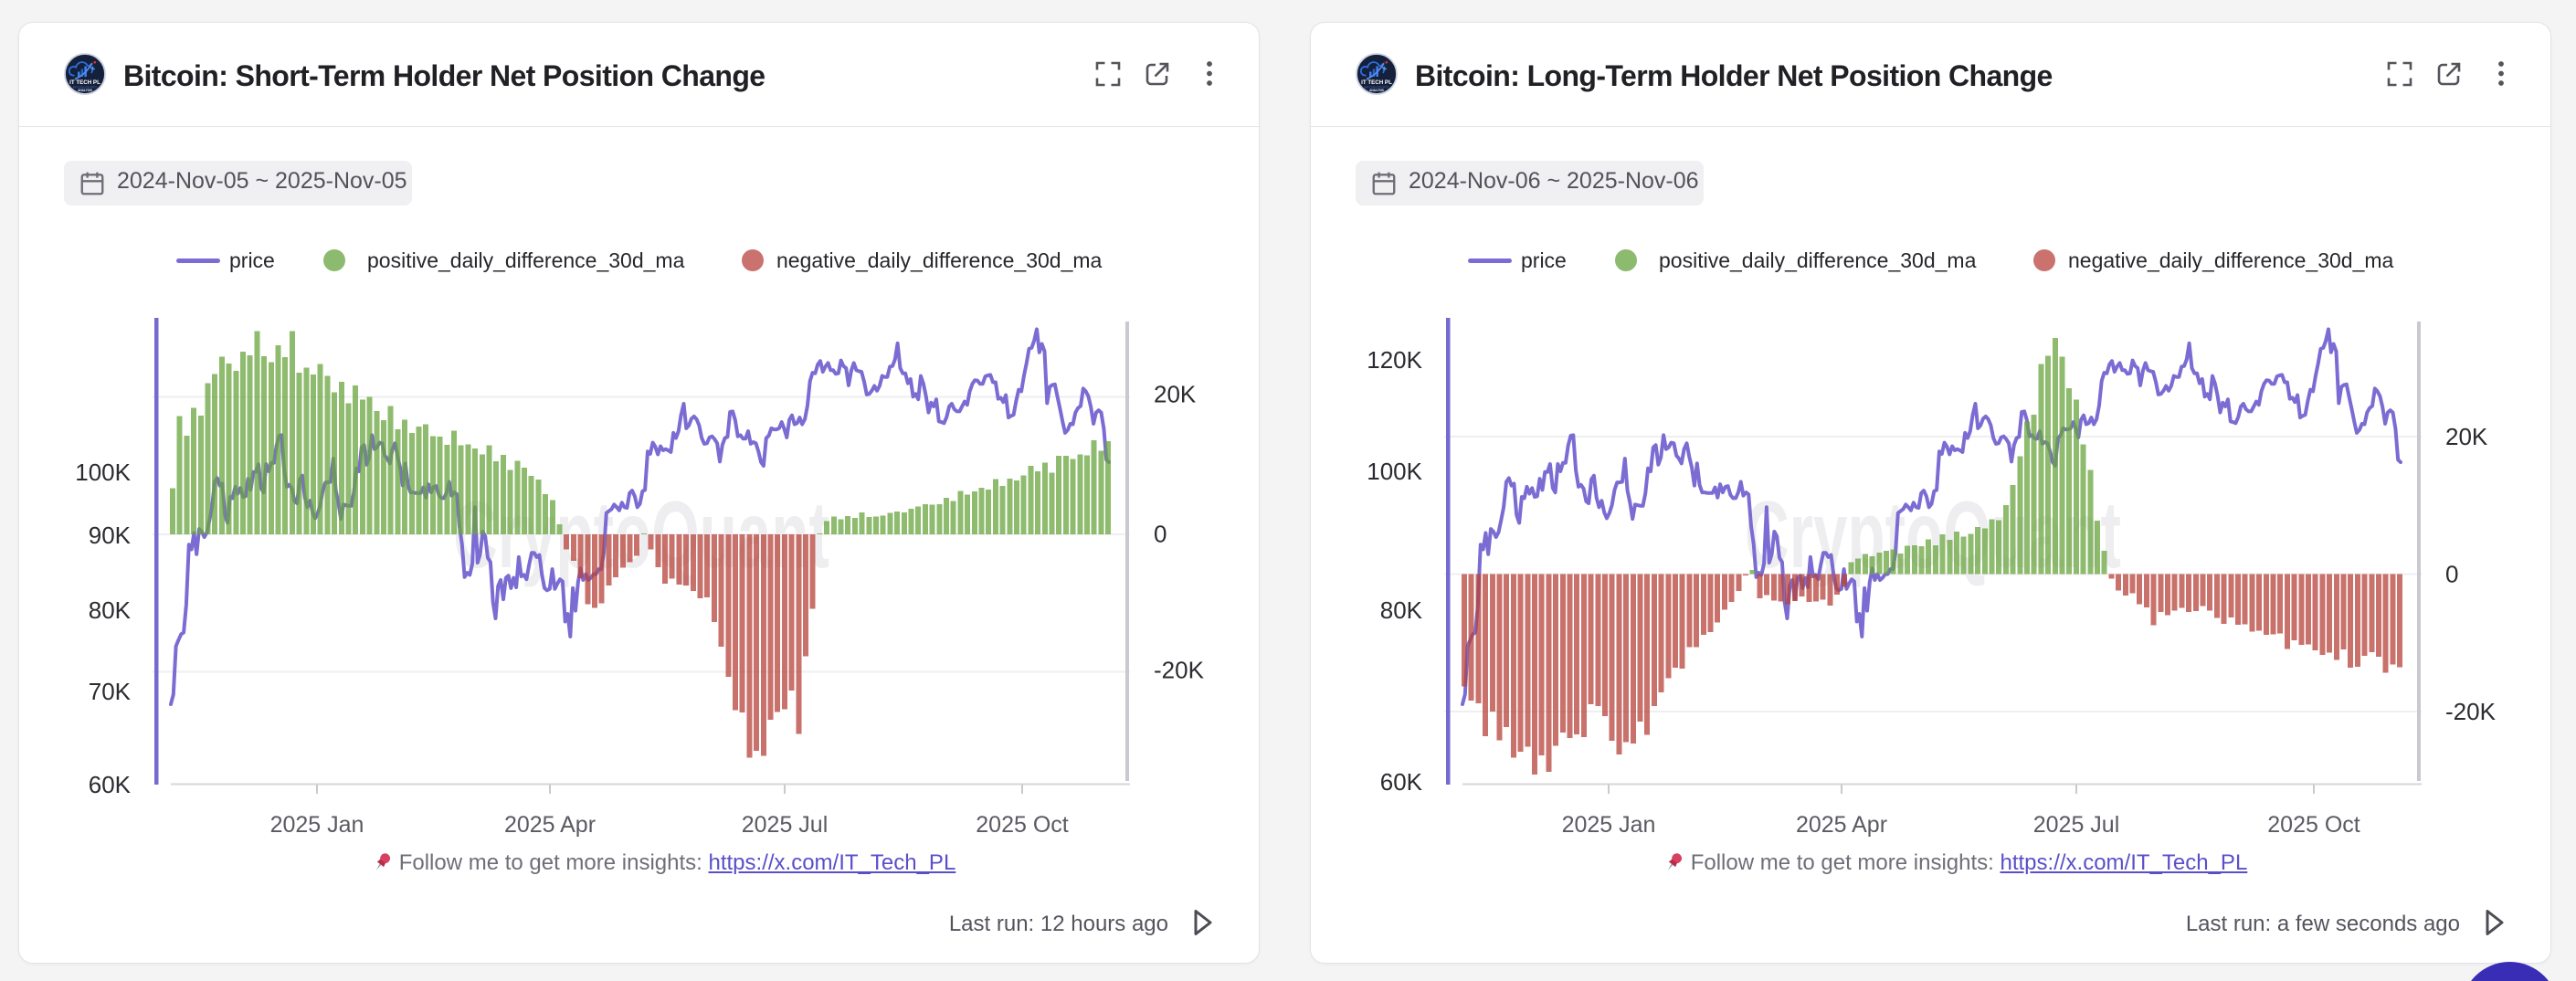  Describe the element at coordinates (110, 535) in the screenshot. I see `svg-text: 90K` at that location.